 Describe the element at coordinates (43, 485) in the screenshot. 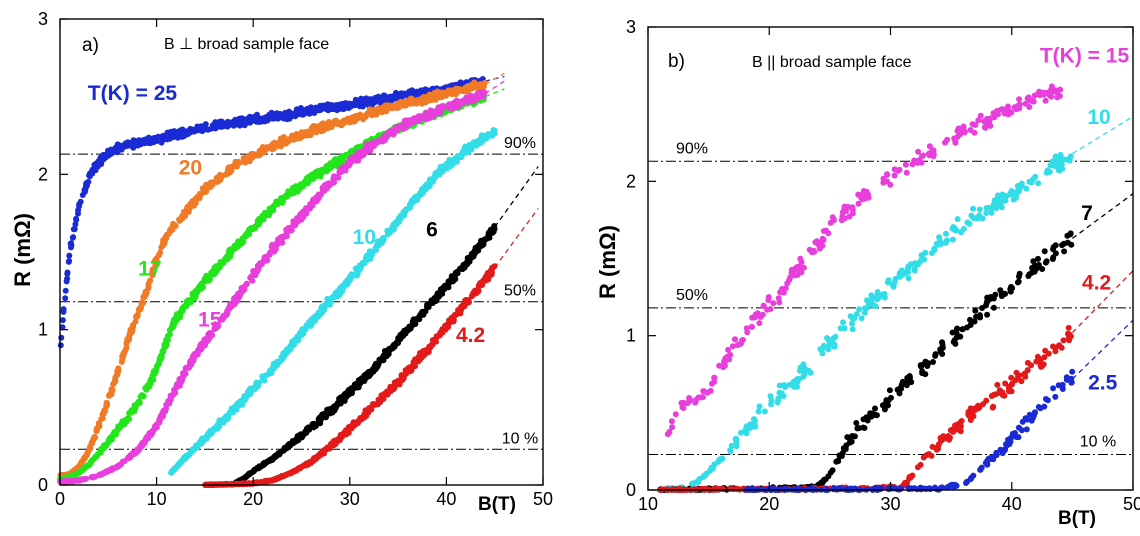

I see `y-tick-label: 0` at that location.